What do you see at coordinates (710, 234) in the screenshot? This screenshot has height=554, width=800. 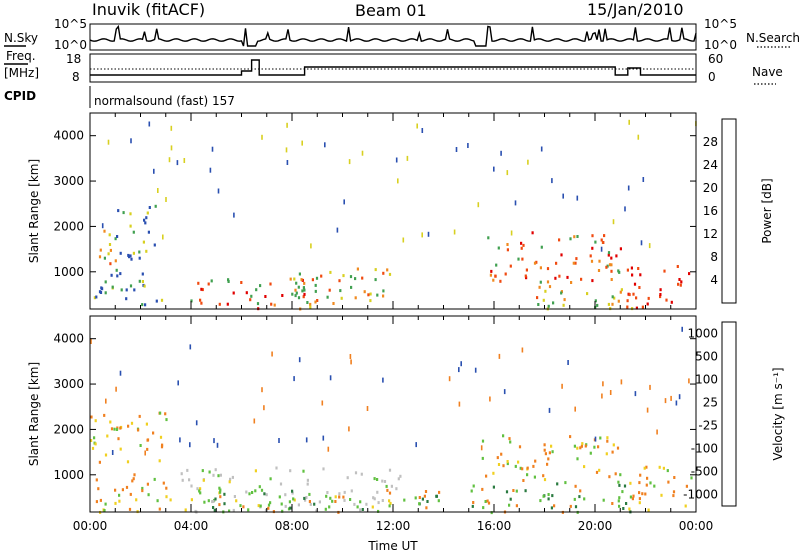 I see `colorbar-tick-label: 12` at bounding box center [710, 234].